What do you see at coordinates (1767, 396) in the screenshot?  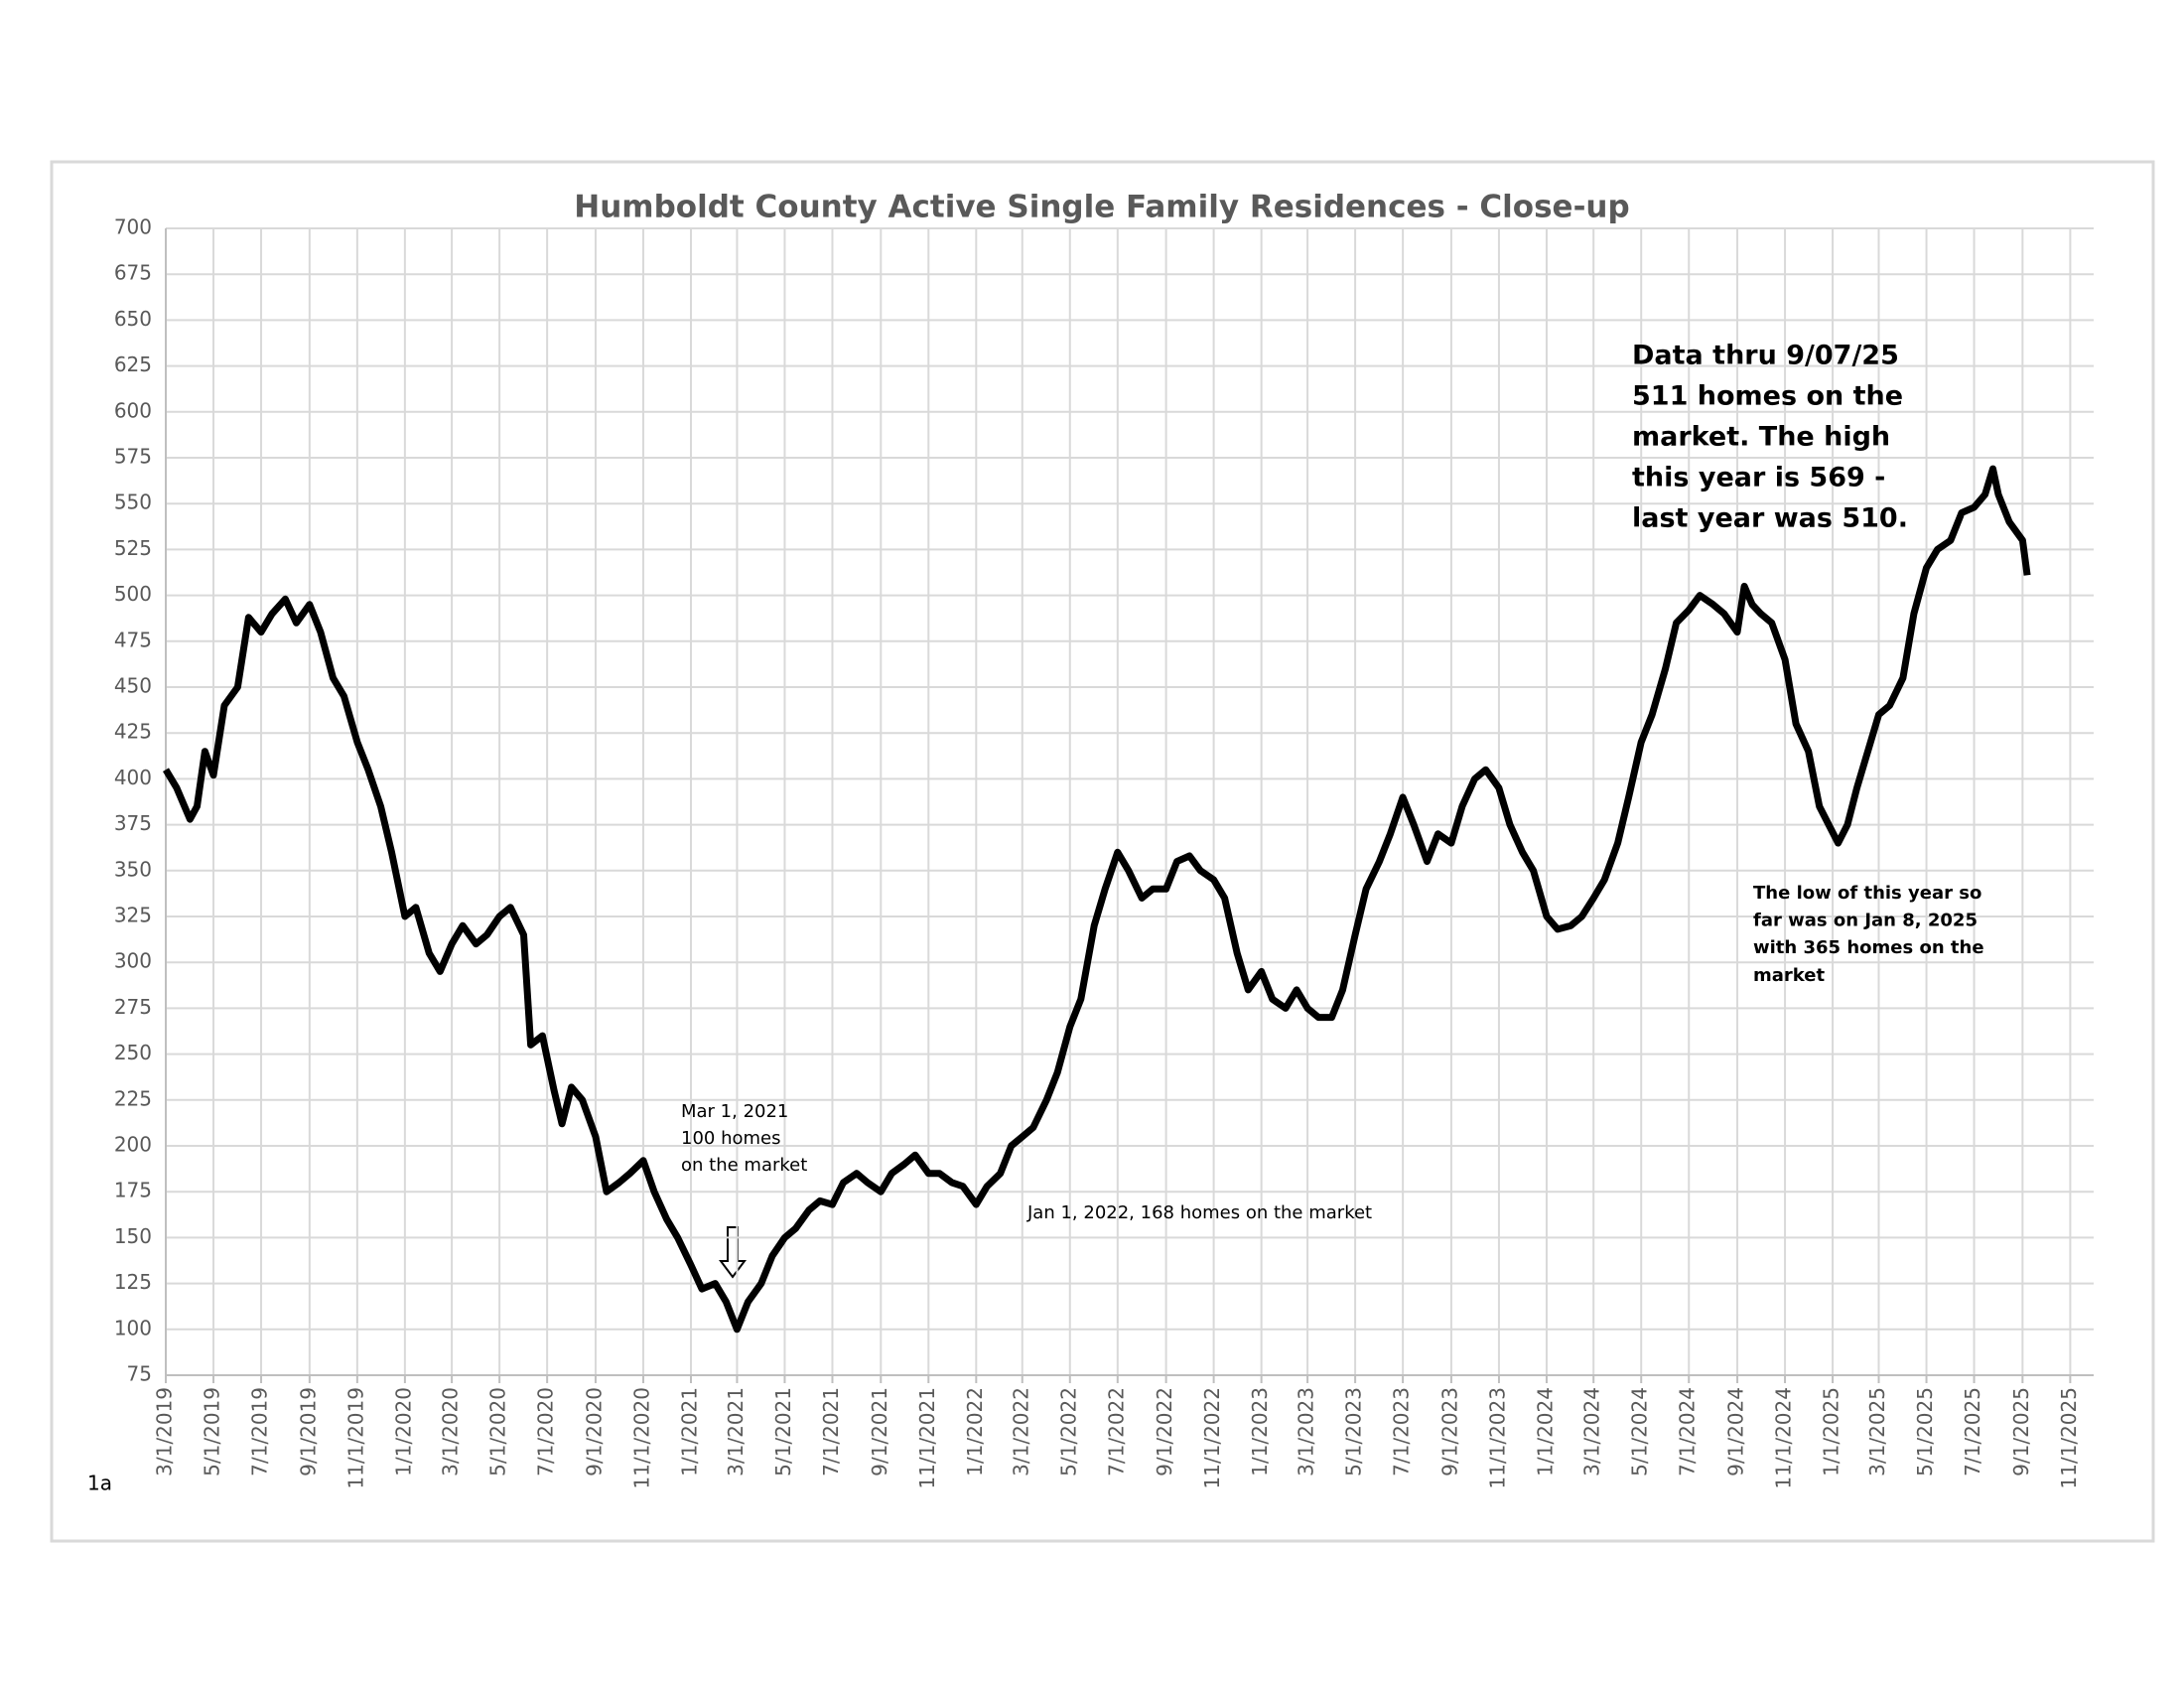 I see `annotation: 511 homes on the` at bounding box center [1767, 396].